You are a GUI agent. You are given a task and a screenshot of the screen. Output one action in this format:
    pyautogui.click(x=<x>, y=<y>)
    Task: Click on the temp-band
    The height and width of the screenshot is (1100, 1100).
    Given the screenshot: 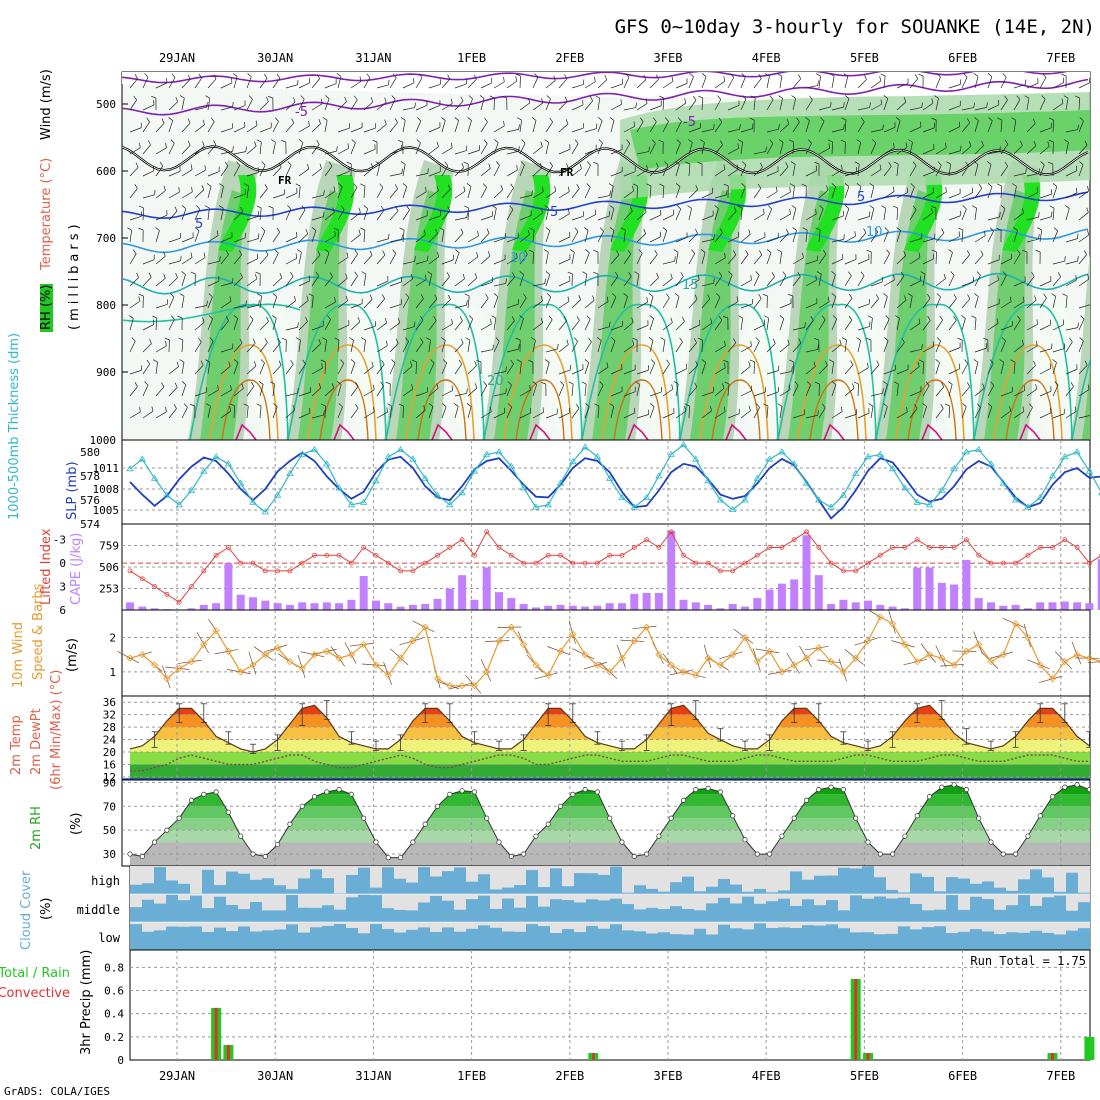 What is the action you would take?
    pyautogui.click(x=610, y=772)
    